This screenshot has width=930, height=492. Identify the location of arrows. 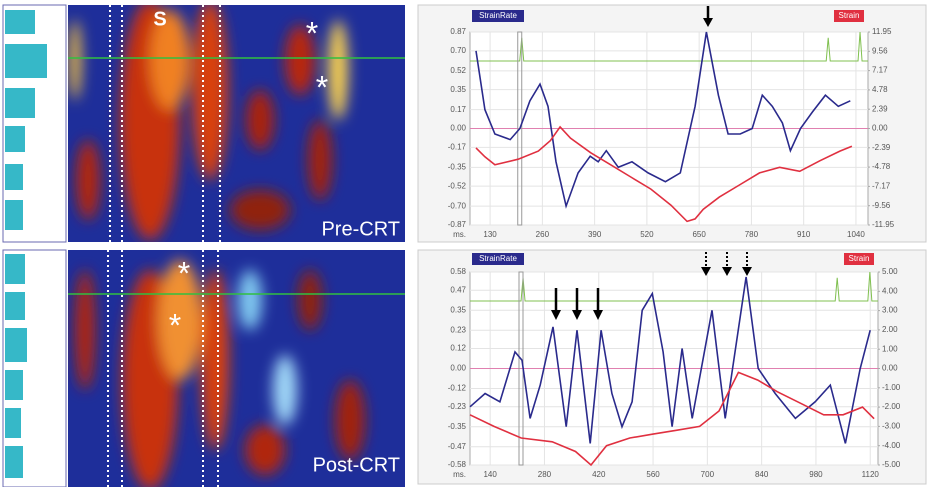
(632, 163).